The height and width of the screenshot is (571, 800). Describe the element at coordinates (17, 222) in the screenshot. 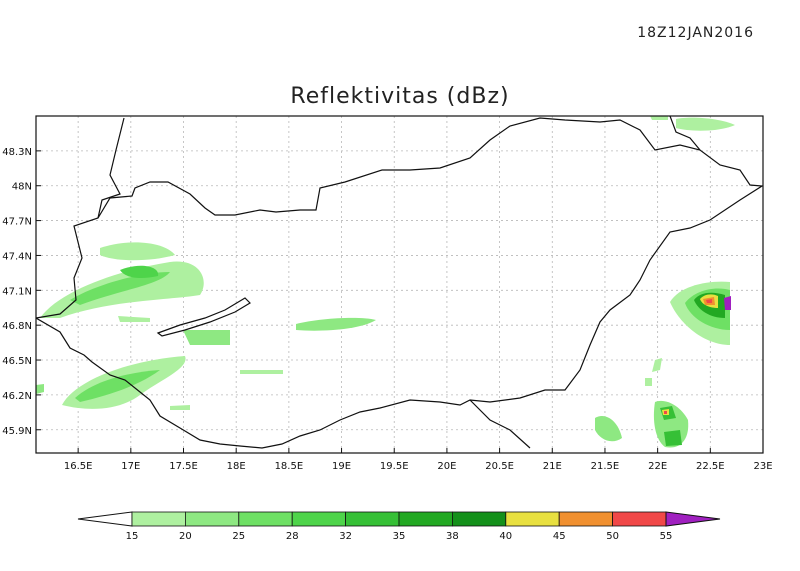

I see `lat-tick-label: 47.7N` at that location.